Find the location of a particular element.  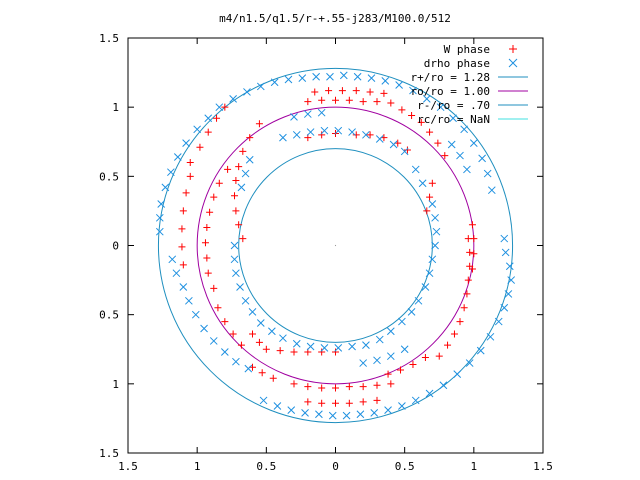

legend-label: r-/ro = .70 is located at coordinates (453, 105).